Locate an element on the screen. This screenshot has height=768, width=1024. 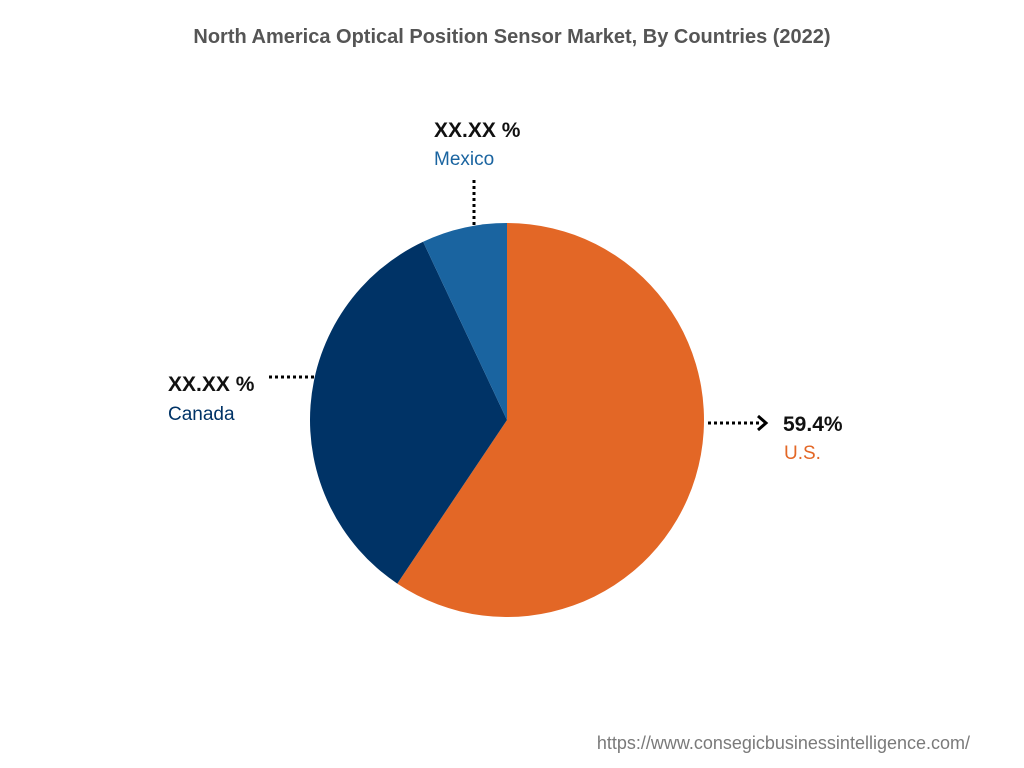
data-label-canada-name: Canada is located at coordinates (201, 414).